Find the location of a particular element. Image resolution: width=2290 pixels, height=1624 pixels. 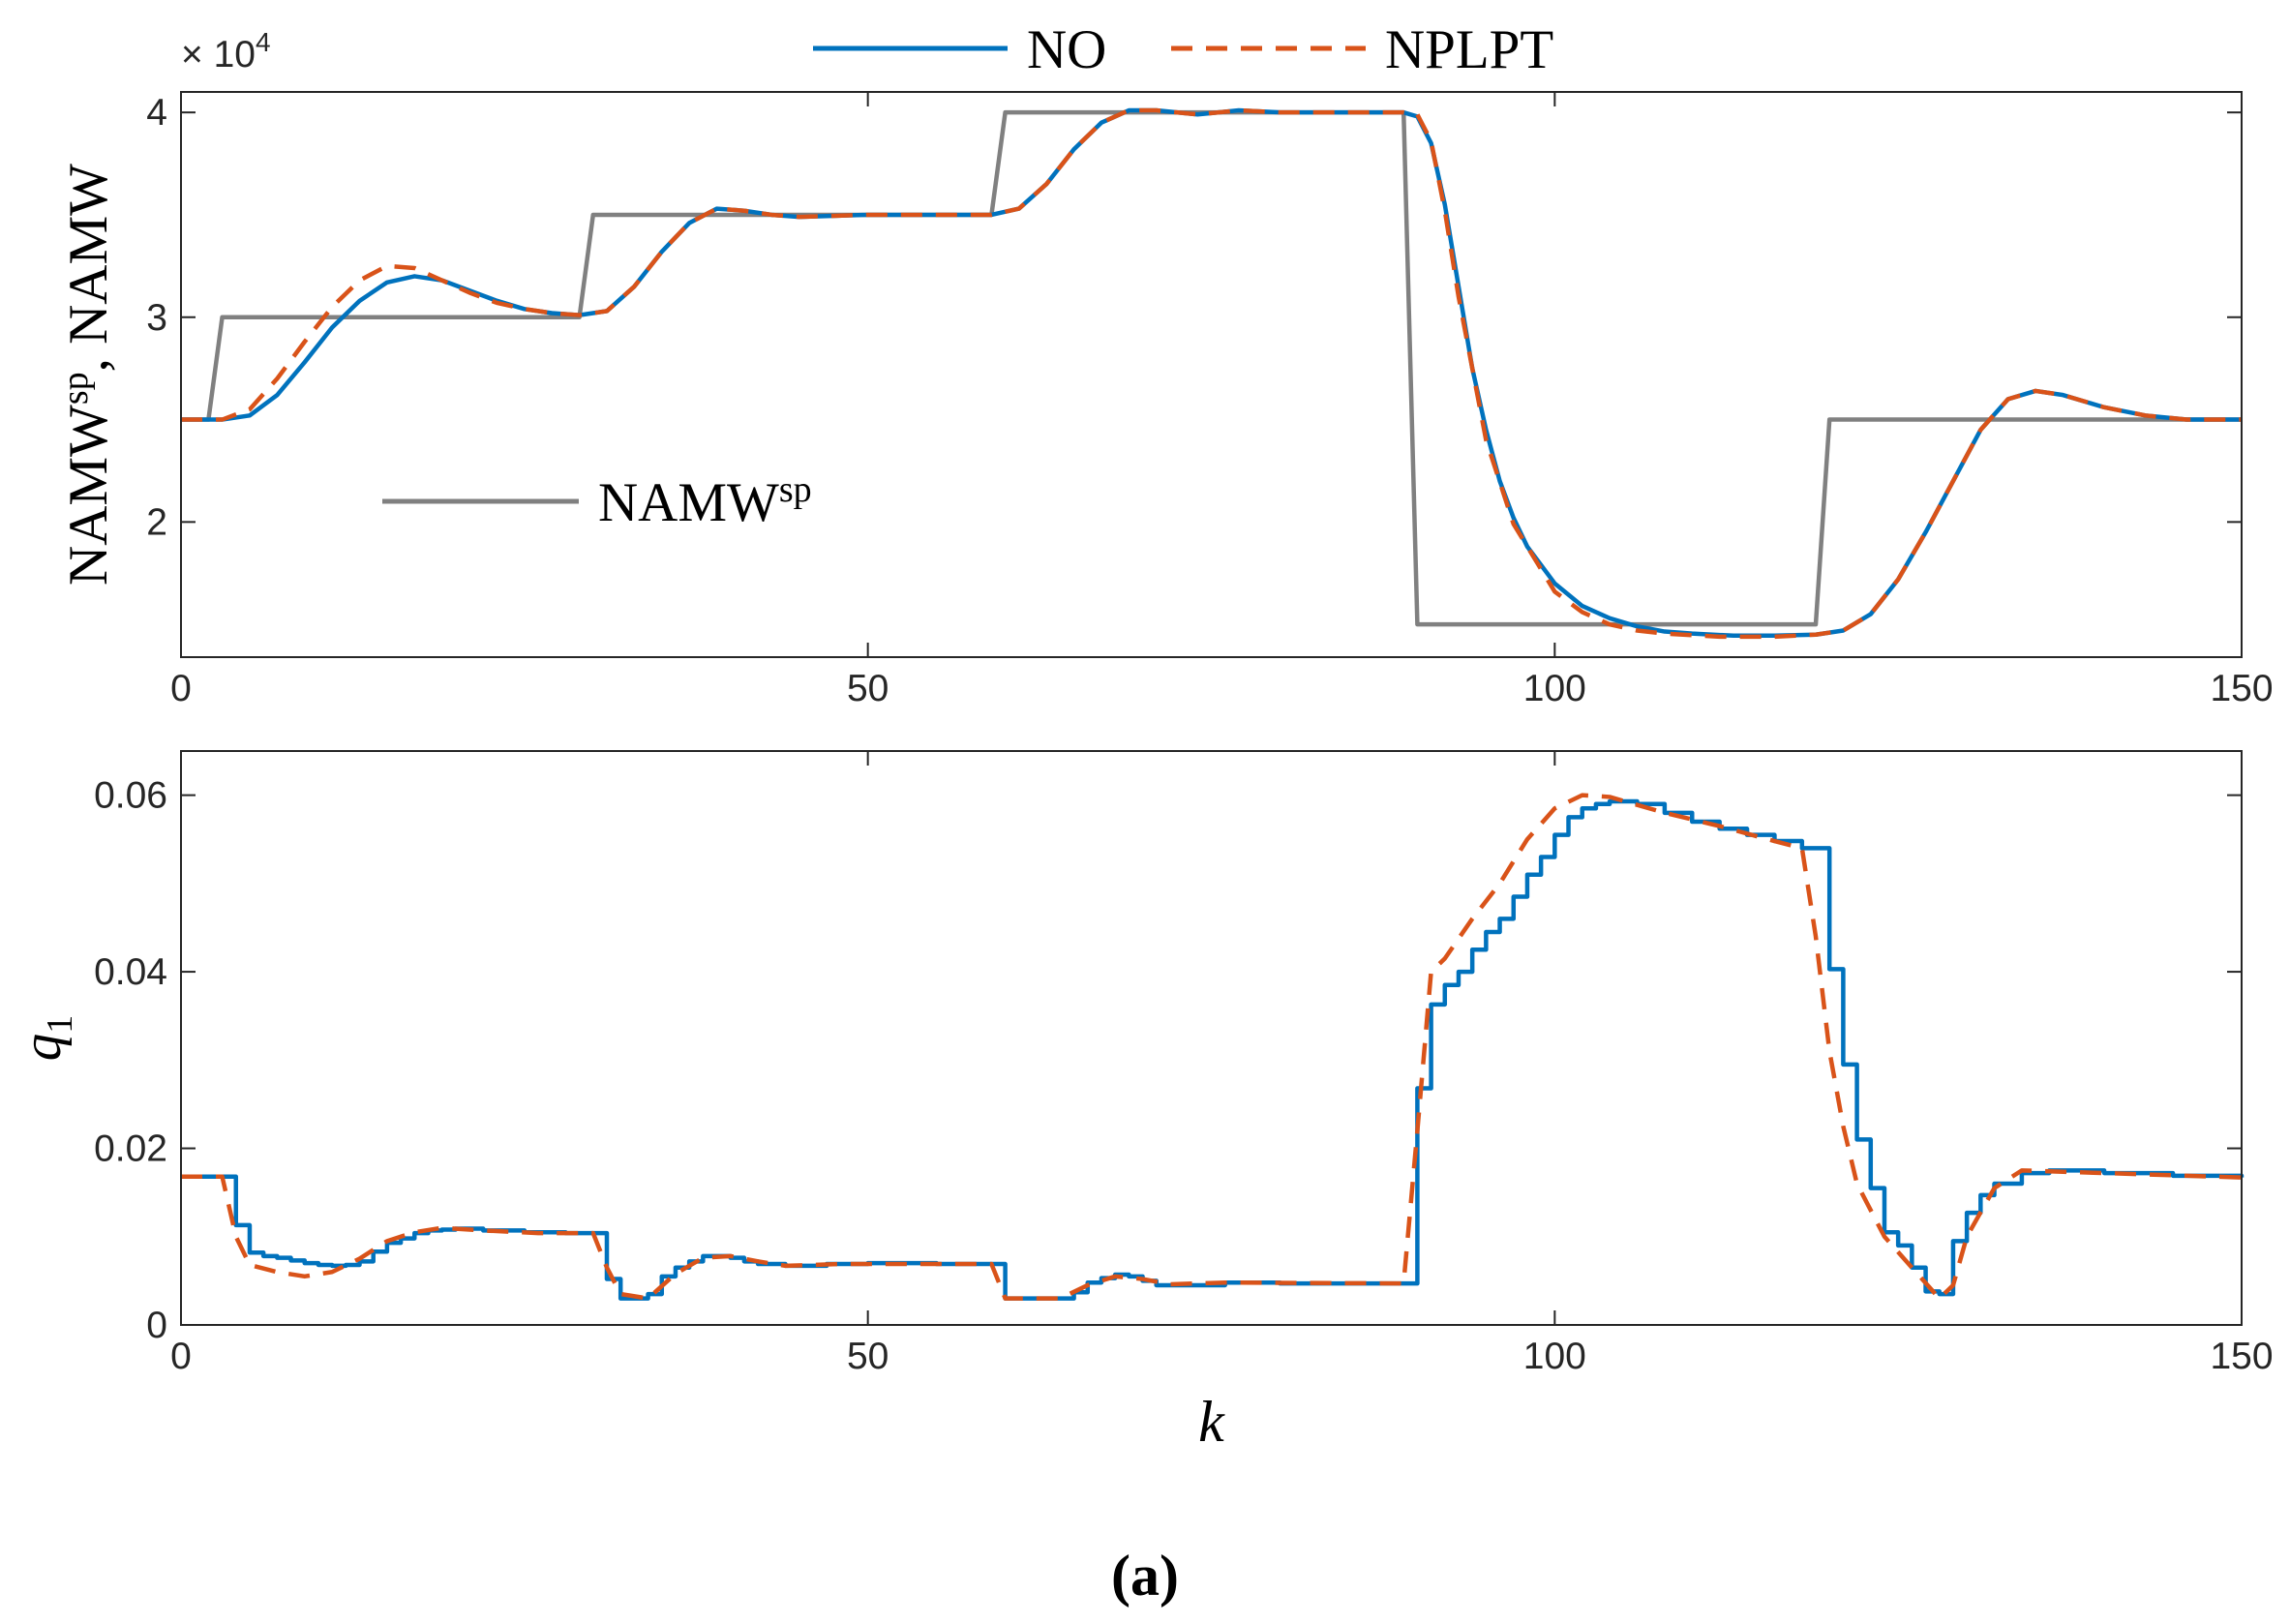

y-axis-label: q1 is located at coordinates (46, 1038).